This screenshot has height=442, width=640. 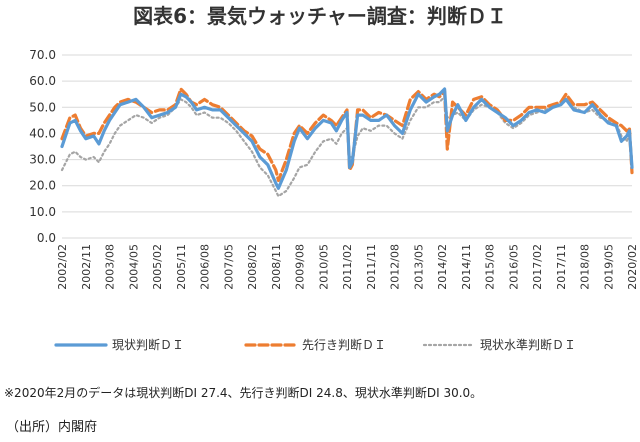 I want to click on x-tick-label: 2011/02, so click(x=347, y=267).